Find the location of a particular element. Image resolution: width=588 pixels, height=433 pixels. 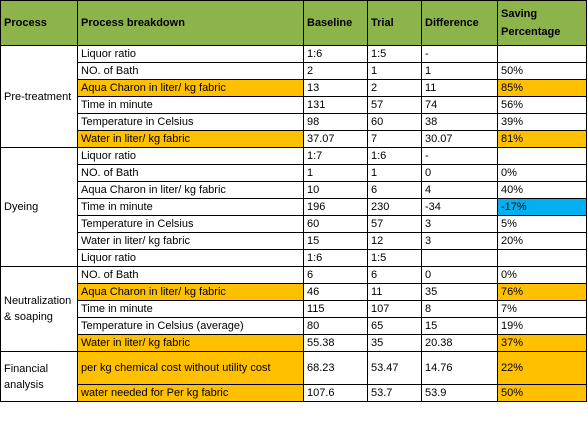

table-row: Water in liter/ kg fabric 55.38 35 20.38 37% is located at coordinates (294, 343).